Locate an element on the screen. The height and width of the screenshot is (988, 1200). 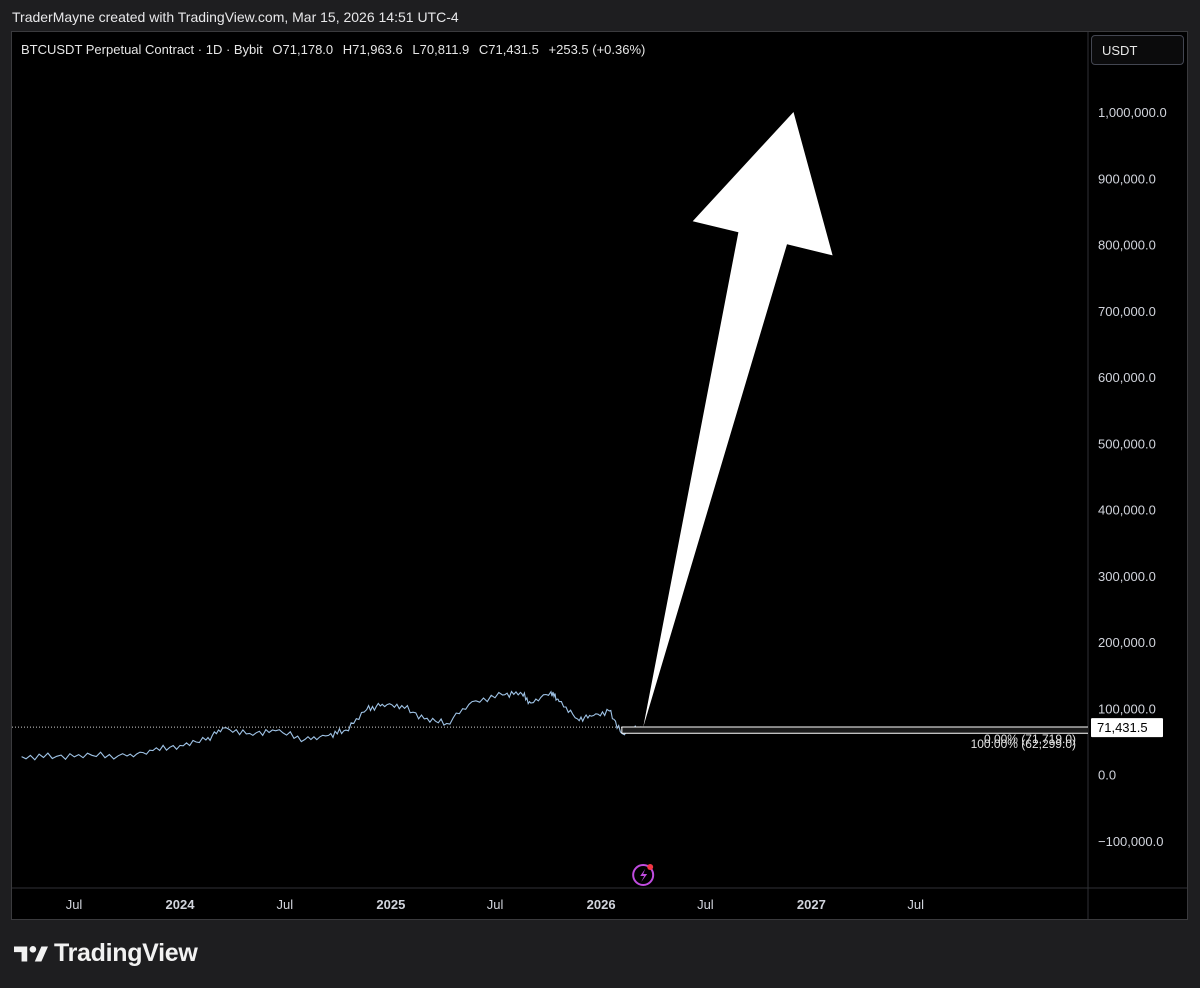
fib-band is located at coordinates (854, 730).